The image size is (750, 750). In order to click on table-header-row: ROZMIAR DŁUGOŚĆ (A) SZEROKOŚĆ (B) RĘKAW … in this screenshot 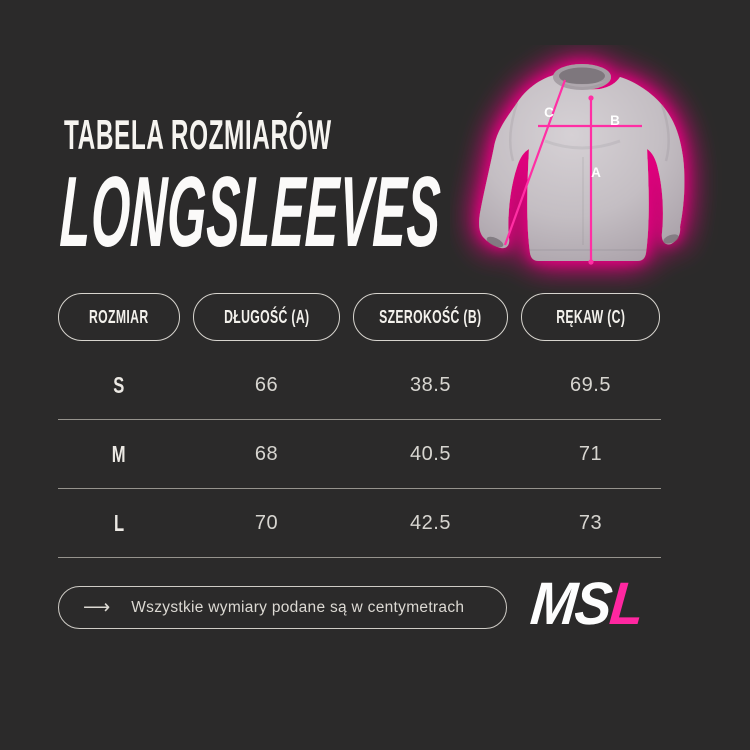, I will do `click(359, 317)`.